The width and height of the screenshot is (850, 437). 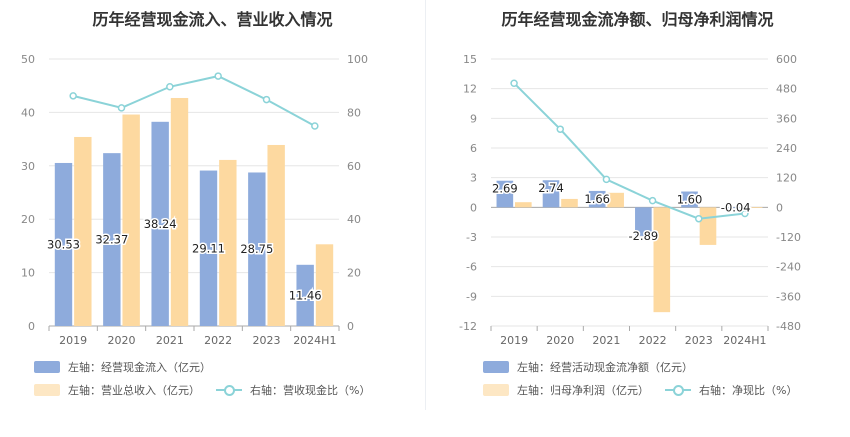 What do you see at coordinates (605, 367) in the screenshot?
I see `legend-label: 左轴：经营活动现金流净额（亿元）` at bounding box center [605, 367].